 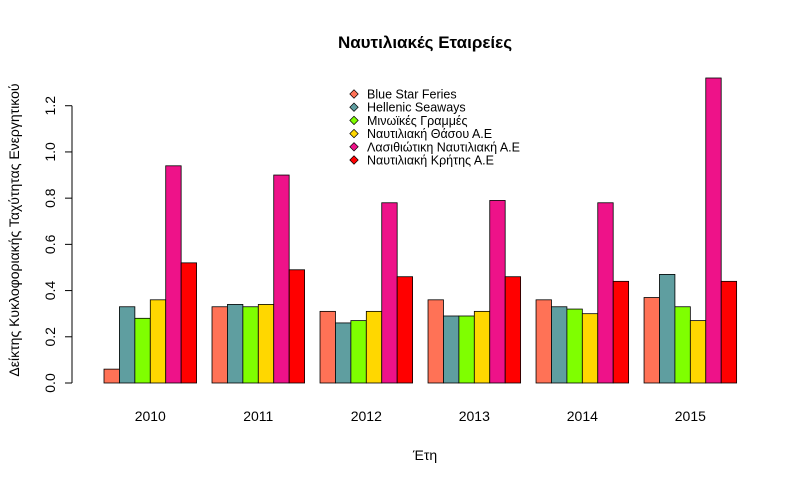 What do you see at coordinates (150, 416) in the screenshot?
I see `x-tick-label: 2010` at bounding box center [150, 416].